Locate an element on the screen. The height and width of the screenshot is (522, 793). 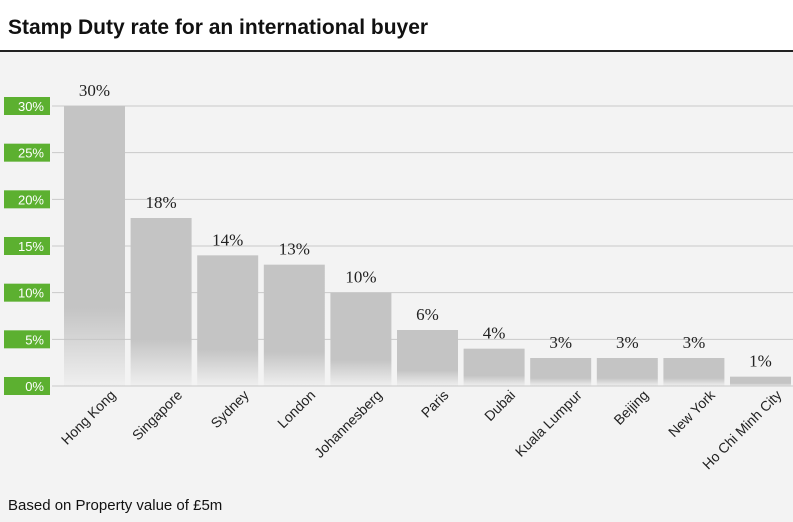
data-label: 13% is located at coordinates (294, 249).